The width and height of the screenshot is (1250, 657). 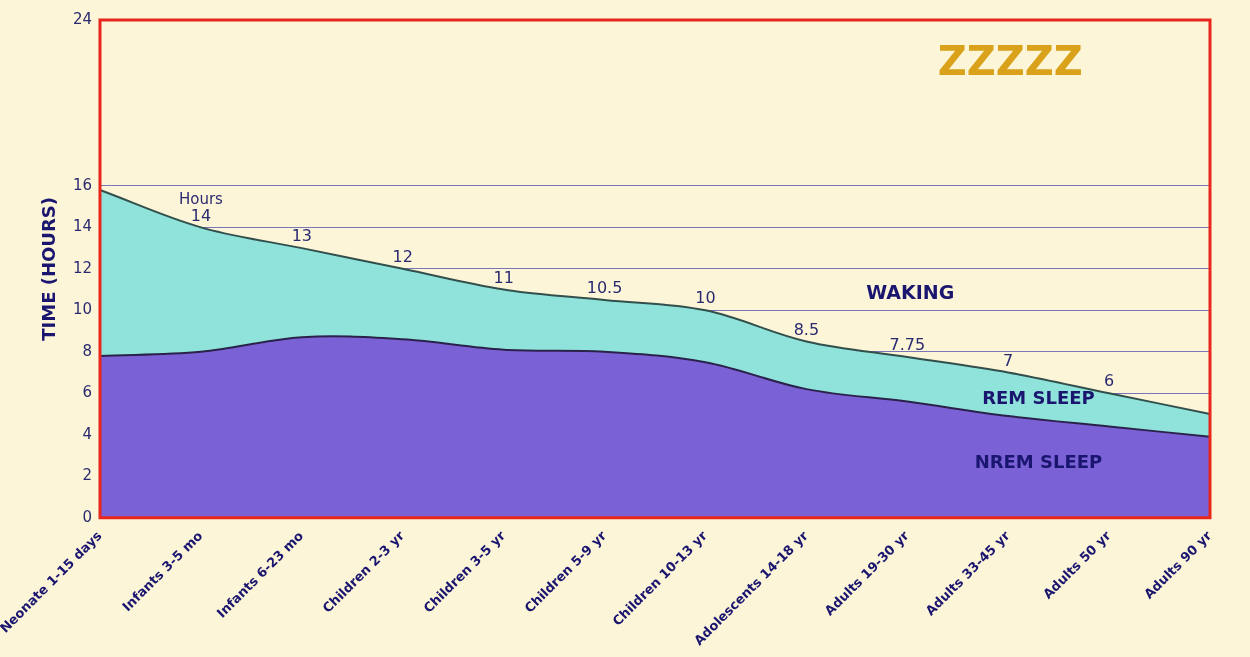 What do you see at coordinates (907, 345) in the screenshot?
I see `data-label: 7.75` at bounding box center [907, 345].